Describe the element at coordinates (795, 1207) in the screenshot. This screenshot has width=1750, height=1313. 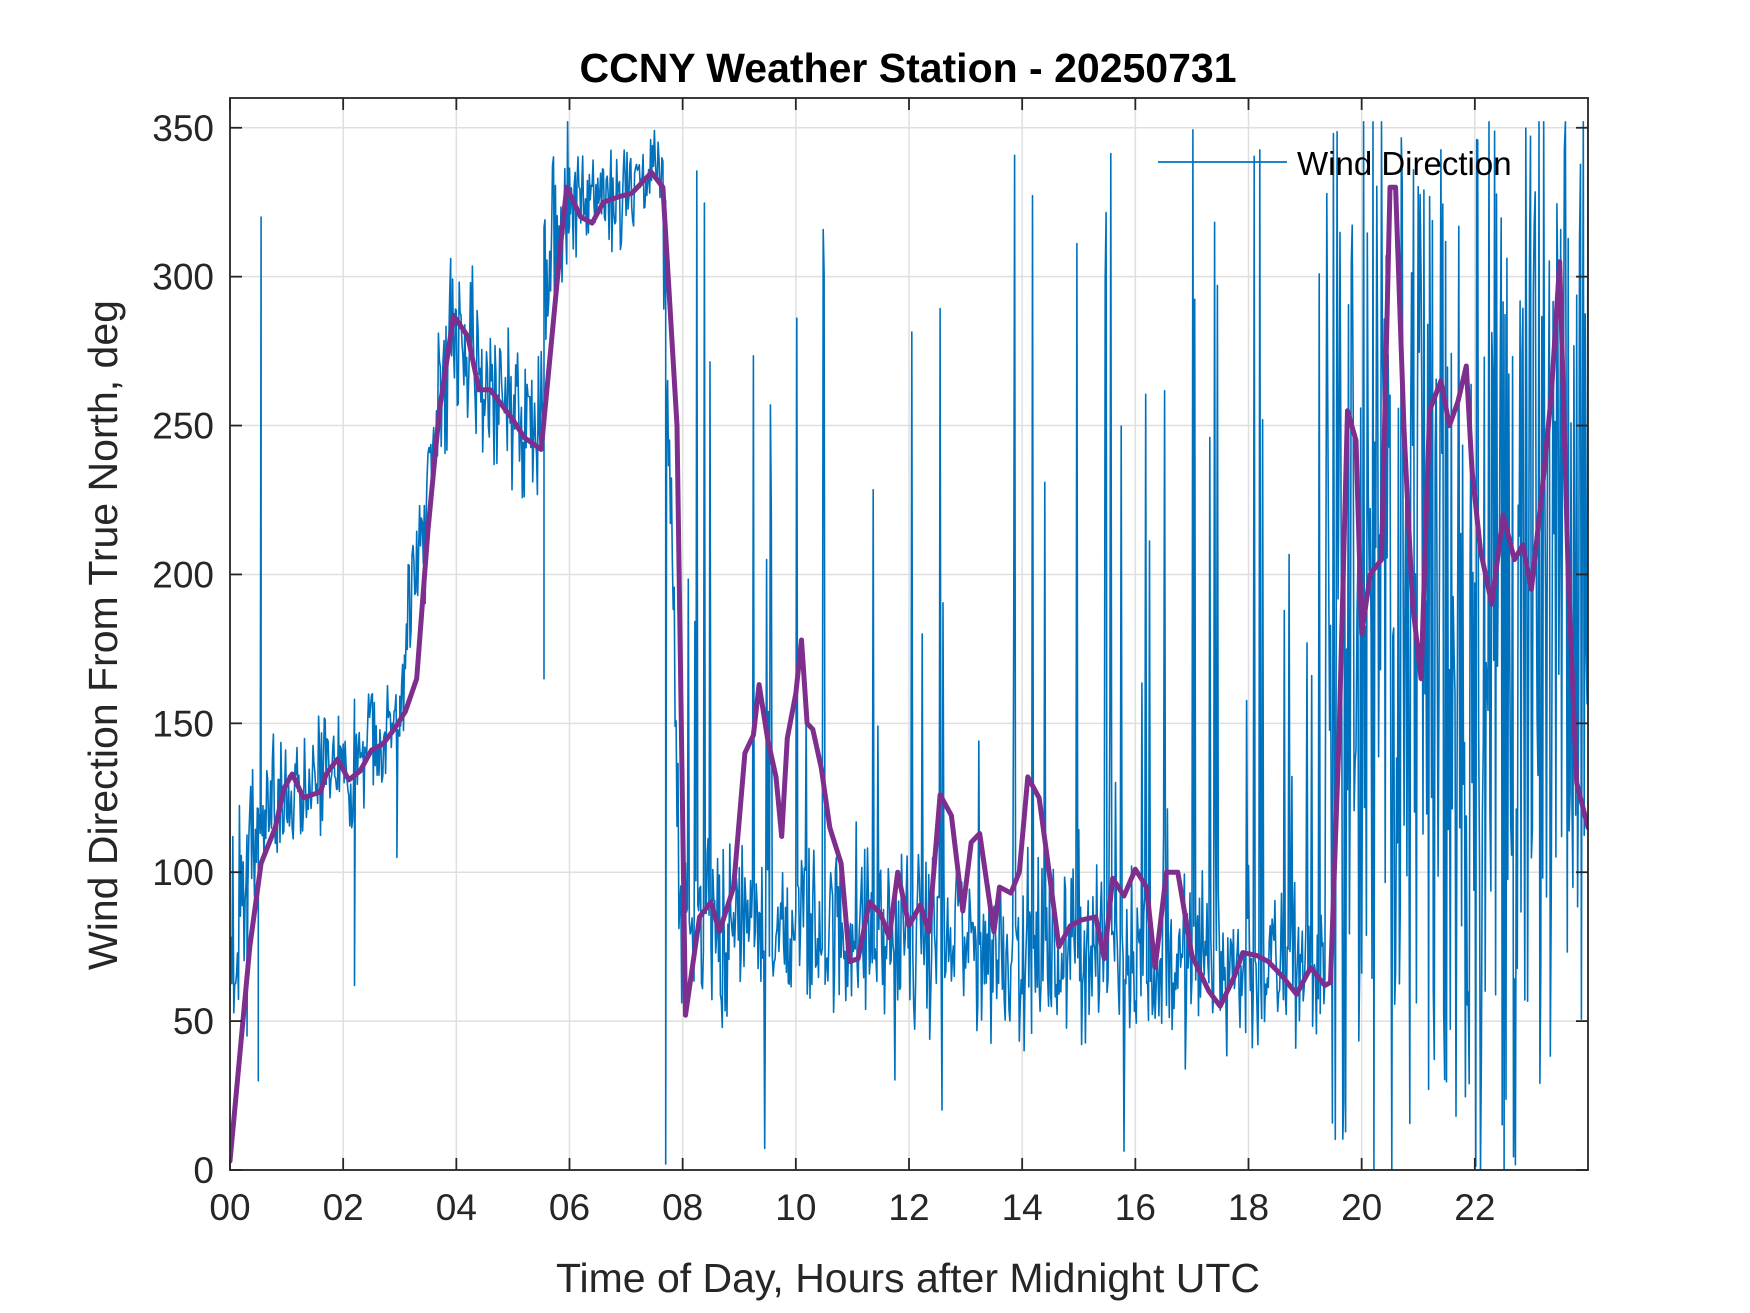
I see `x-tick-label: 10` at that location.